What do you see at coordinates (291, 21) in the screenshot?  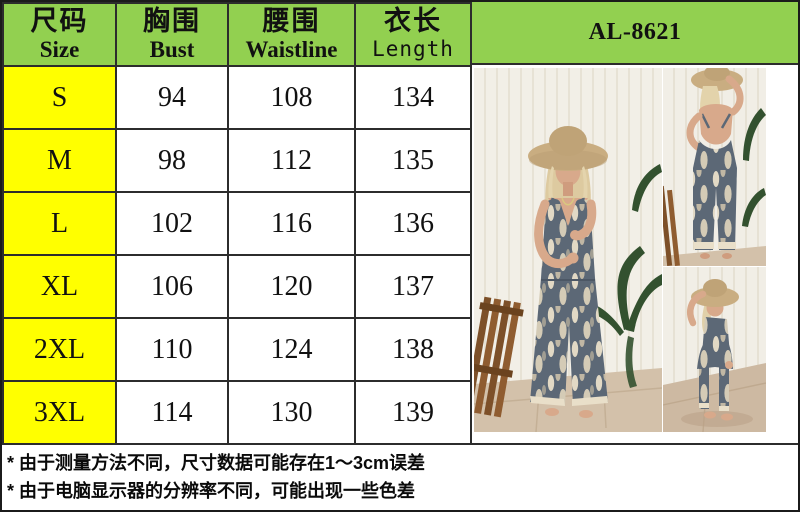 I see `column-header-waistline-zh: 腰围` at bounding box center [291, 21].